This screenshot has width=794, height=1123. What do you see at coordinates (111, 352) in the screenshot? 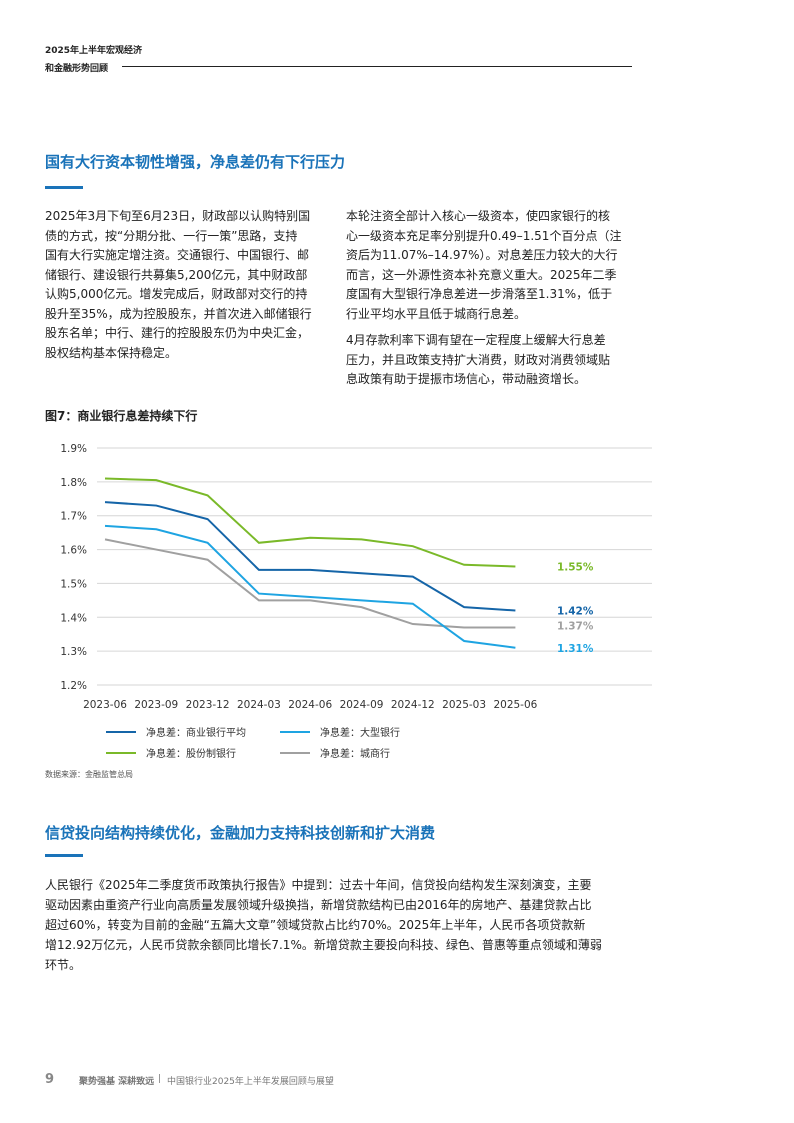
I see `paragraph-line: 股权结构基本保持稳定。` at bounding box center [111, 352].